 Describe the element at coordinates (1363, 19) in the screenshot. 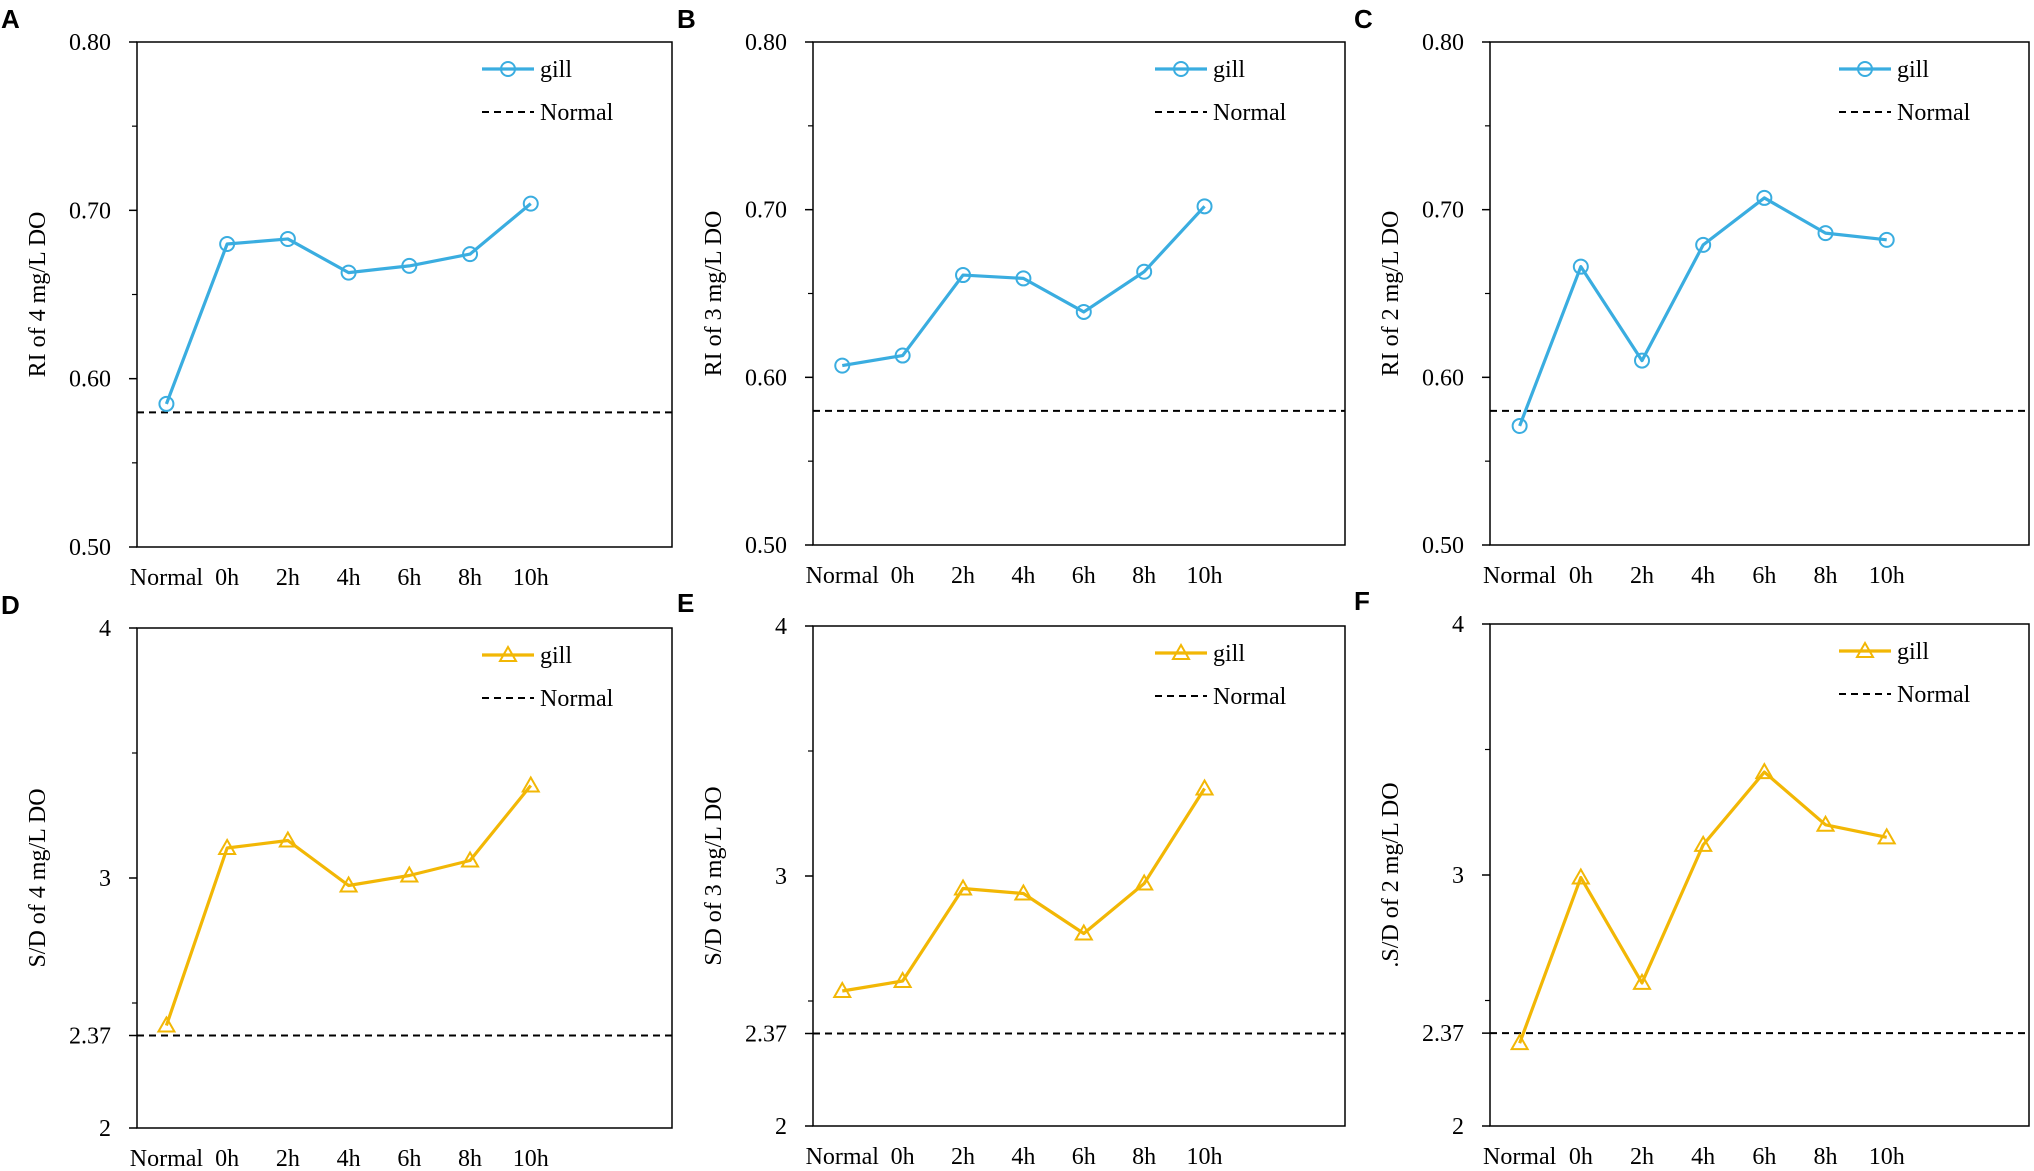

I see `panel-letter: C` at that location.